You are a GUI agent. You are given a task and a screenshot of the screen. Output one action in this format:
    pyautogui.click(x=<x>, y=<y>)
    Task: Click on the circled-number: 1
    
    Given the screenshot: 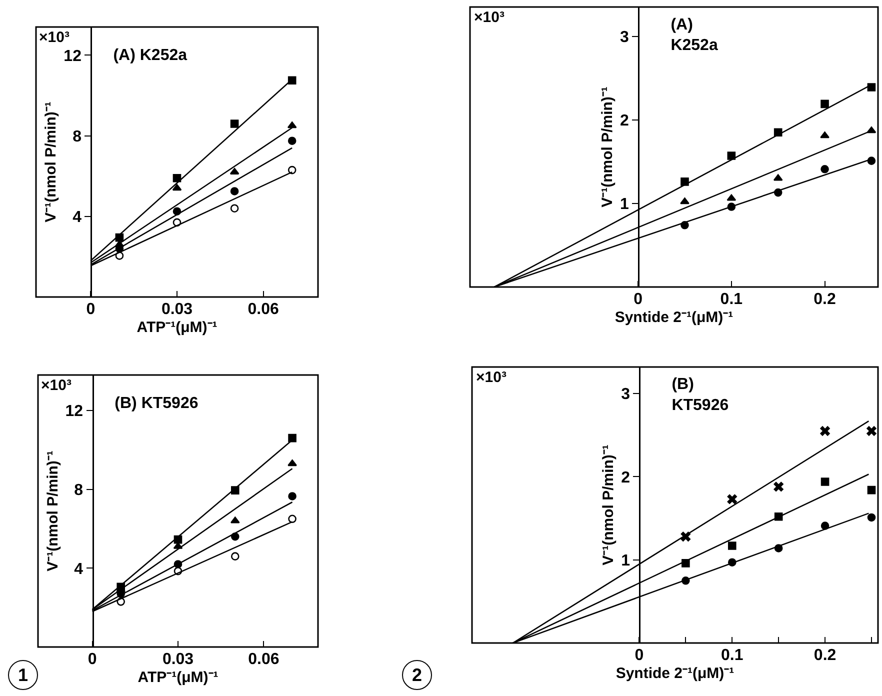 What is the action you would take?
    pyautogui.click(x=23, y=675)
    